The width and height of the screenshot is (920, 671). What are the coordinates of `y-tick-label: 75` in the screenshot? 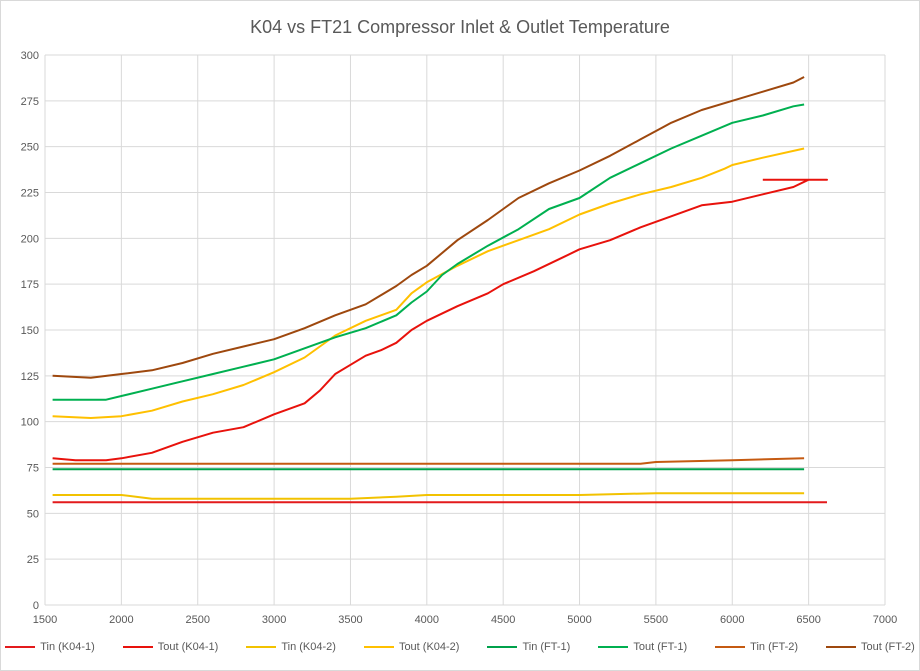 It's located at (33, 469).